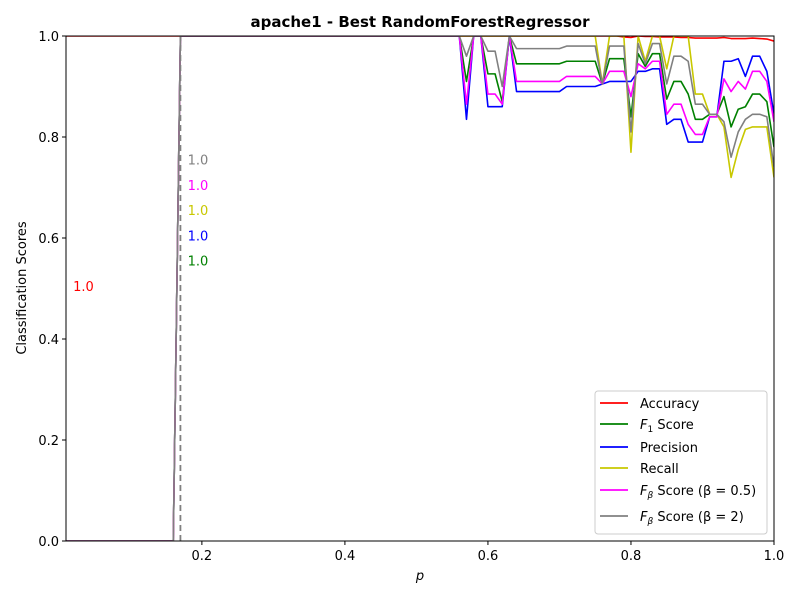  What do you see at coordinates (198, 186) in the screenshot?
I see `annotation-1: 1.0` at bounding box center [198, 186].